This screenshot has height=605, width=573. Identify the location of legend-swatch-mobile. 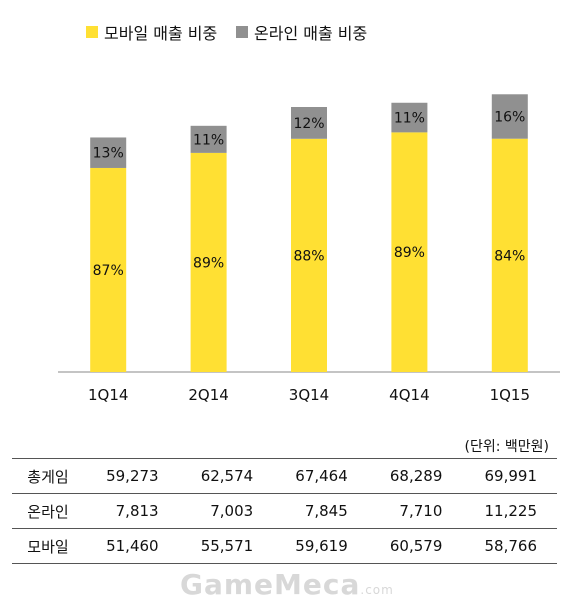
(92, 32).